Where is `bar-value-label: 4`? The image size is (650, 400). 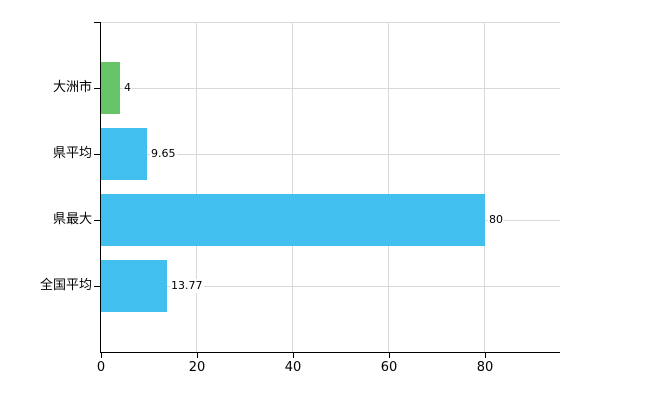
bar-value-label: 4 is located at coordinates (127, 88).